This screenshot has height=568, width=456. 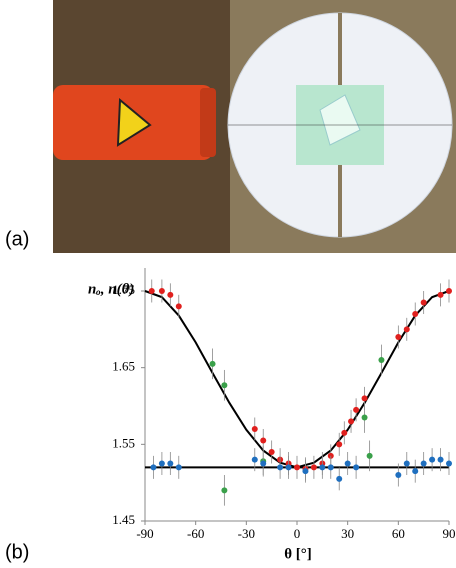 I want to click on x-axis-title: θ [°], so click(x=298, y=554).